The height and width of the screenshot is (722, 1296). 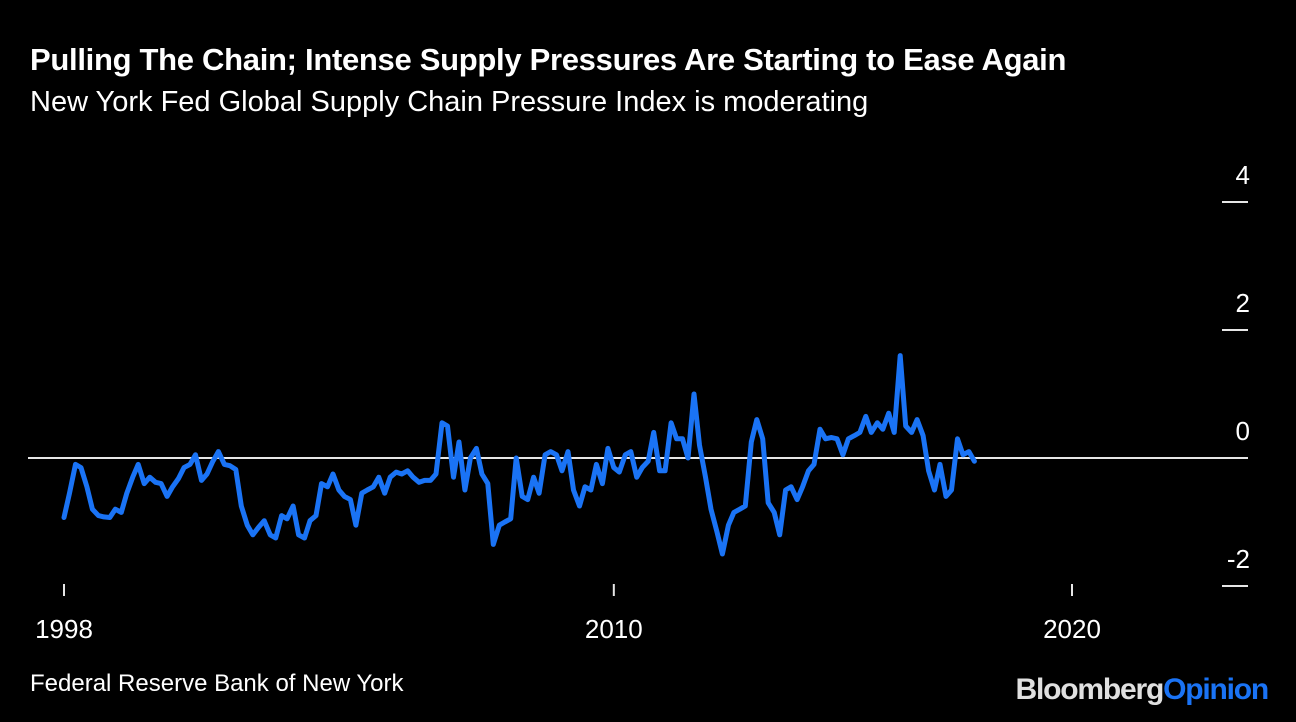 What do you see at coordinates (1243, 431) in the screenshot?
I see `y-tick-label: 0` at bounding box center [1243, 431].